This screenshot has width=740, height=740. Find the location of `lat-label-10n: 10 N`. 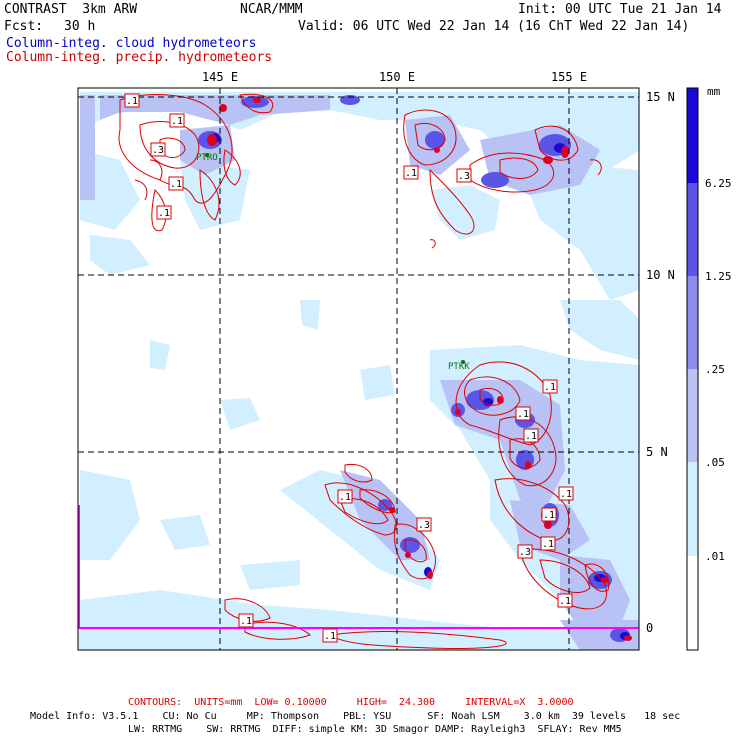

lat-label-10n: 10 N is located at coordinates (660, 275).